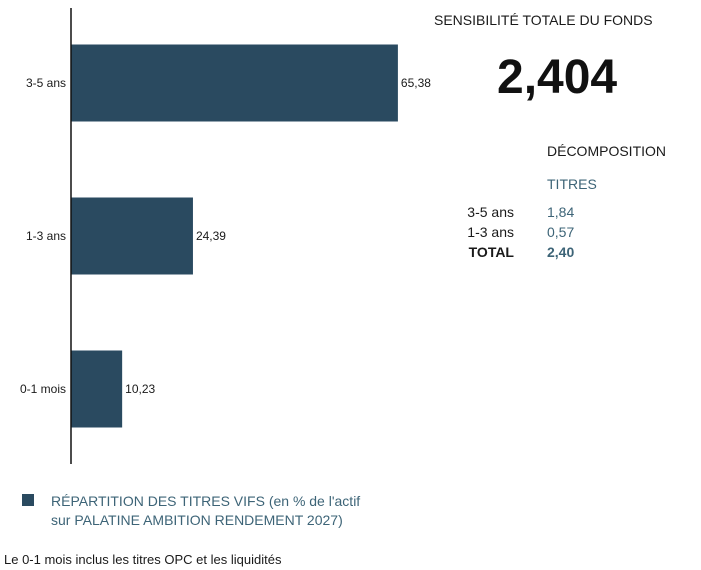 The width and height of the screenshot is (701, 570). What do you see at coordinates (561, 232) in the screenshot?
I see `decomposition-row-value: 0,57` at bounding box center [561, 232].